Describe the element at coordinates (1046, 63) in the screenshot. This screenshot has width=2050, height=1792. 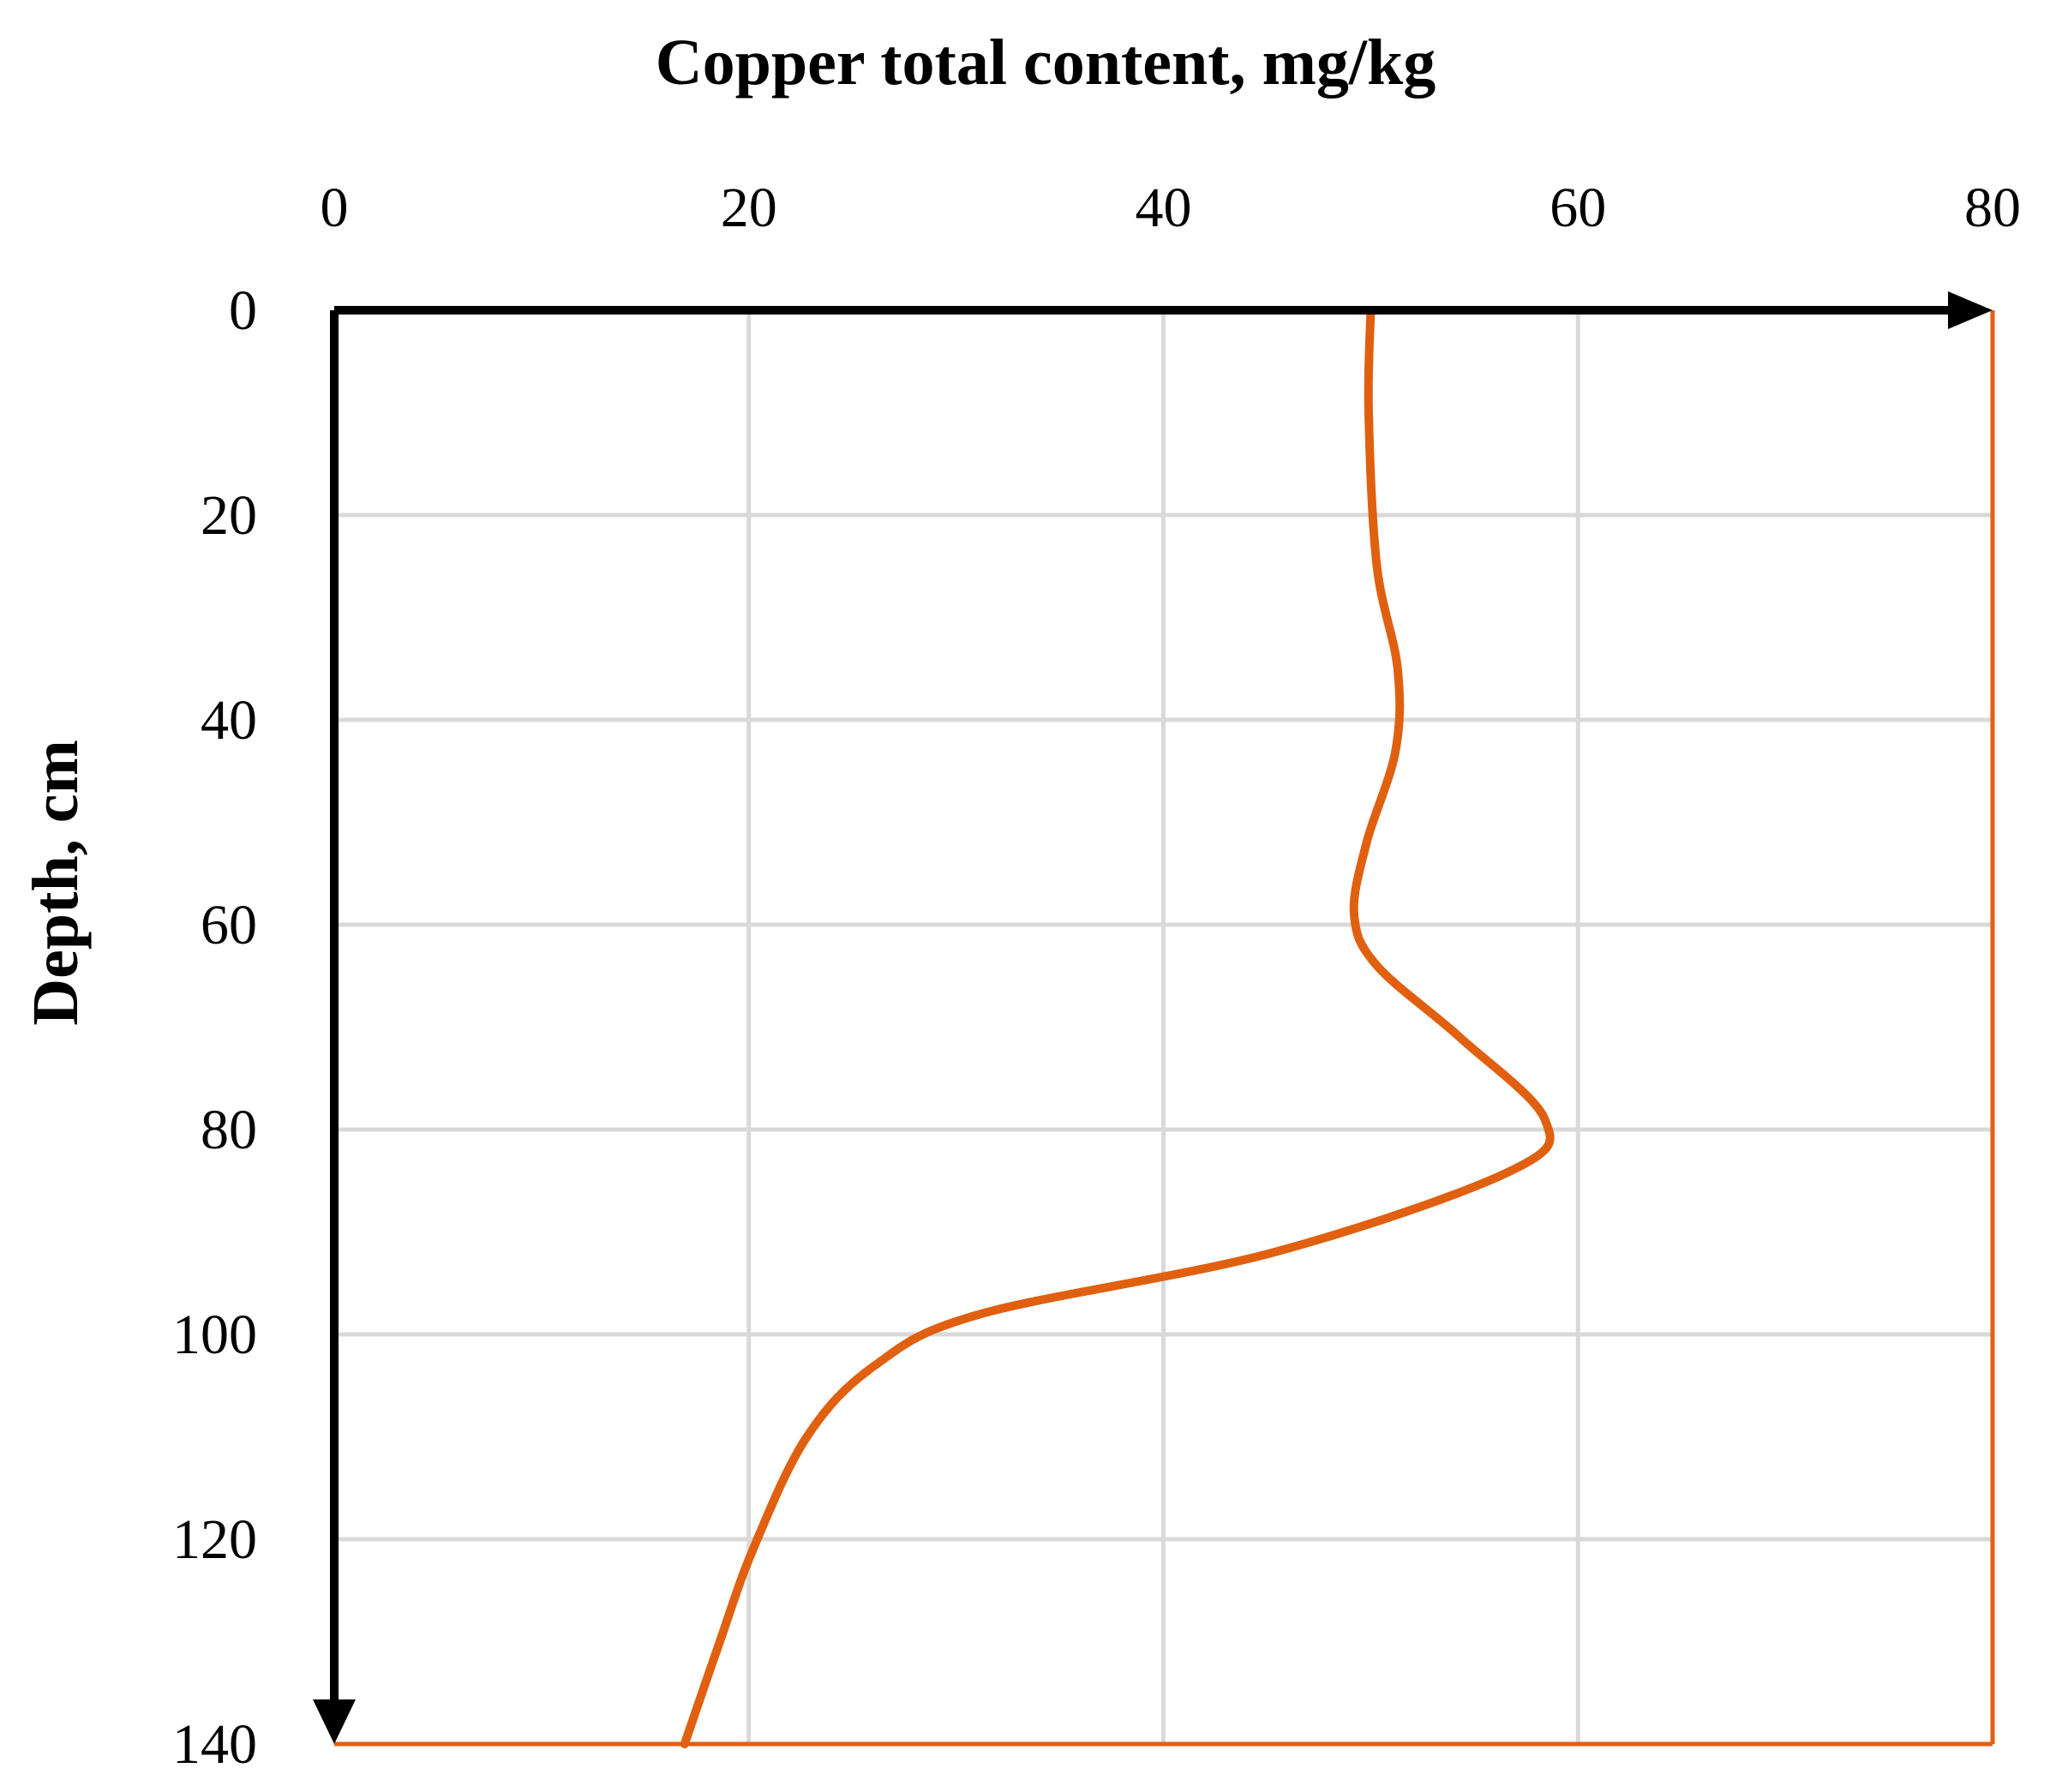
I see `x-axis-title: Copper total content, mg/kg` at that location.